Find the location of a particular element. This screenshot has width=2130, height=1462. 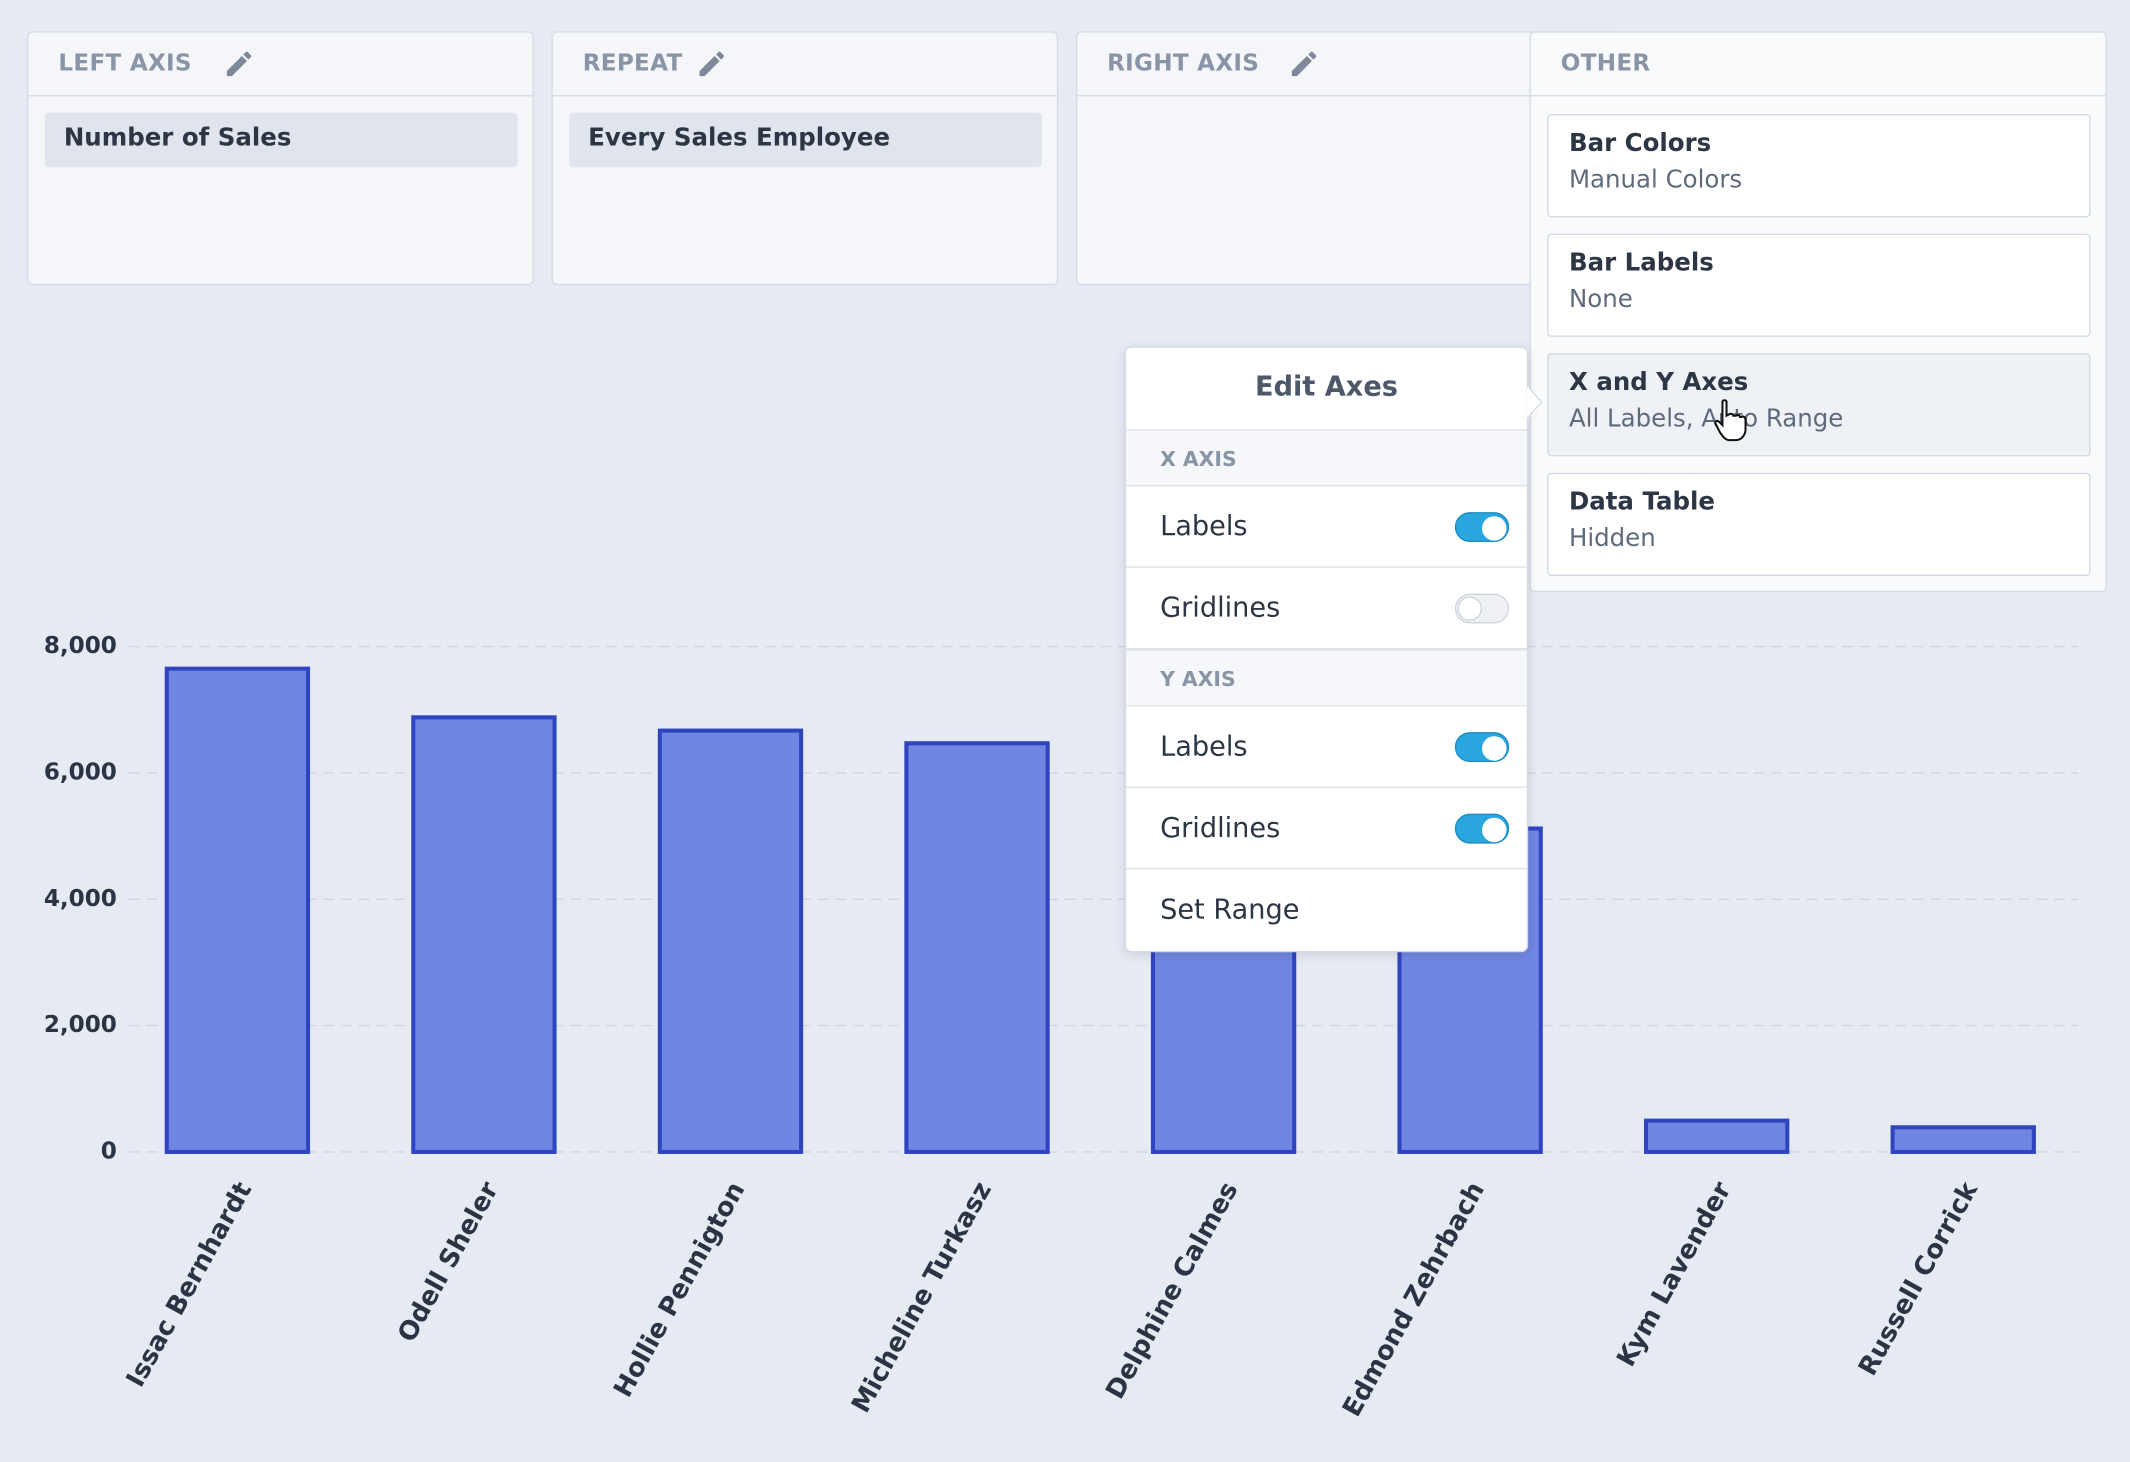

field-panel: REPEAT Every Sales Employee is located at coordinates (805, 158).